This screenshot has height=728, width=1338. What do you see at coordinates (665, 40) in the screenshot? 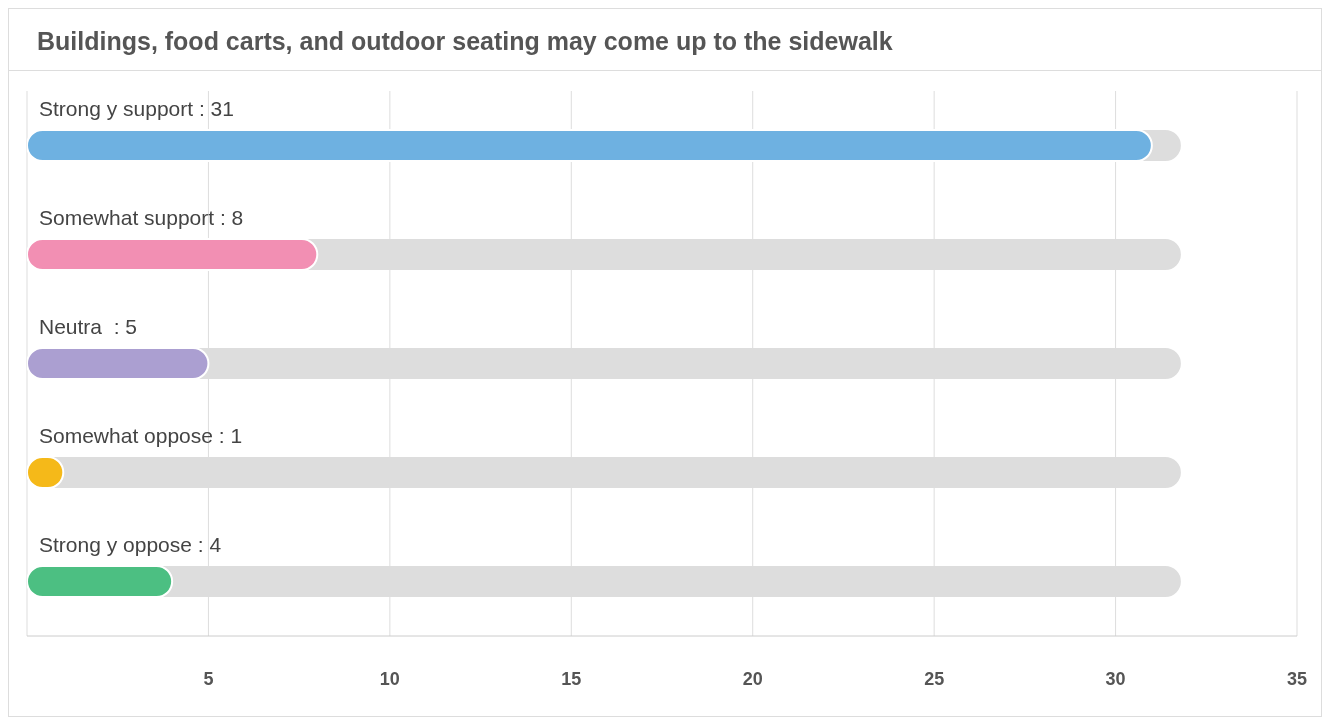
I see `chart-title: Buildings, food carts, and outdoor seating may come up to the sidewalk` at bounding box center [665, 40].